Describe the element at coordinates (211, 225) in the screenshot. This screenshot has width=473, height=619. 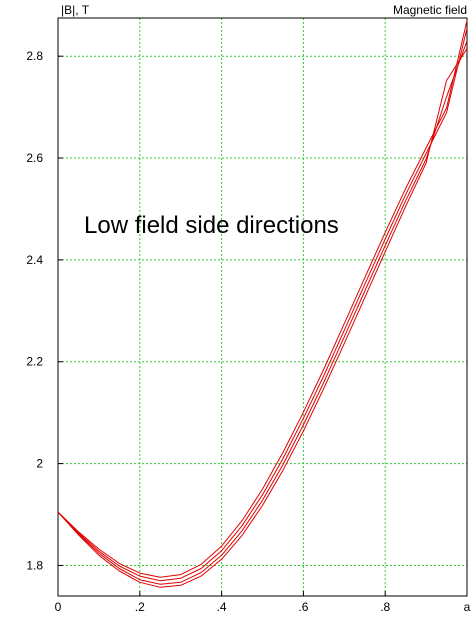
I see `chart-annotation: Low field side directions` at that location.